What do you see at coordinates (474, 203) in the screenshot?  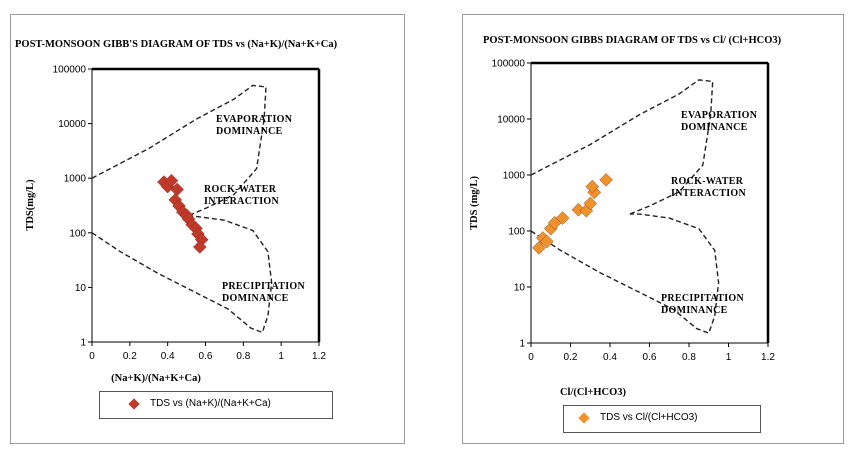 I see `y-axis-label: TDS (mg/L)` at bounding box center [474, 203].